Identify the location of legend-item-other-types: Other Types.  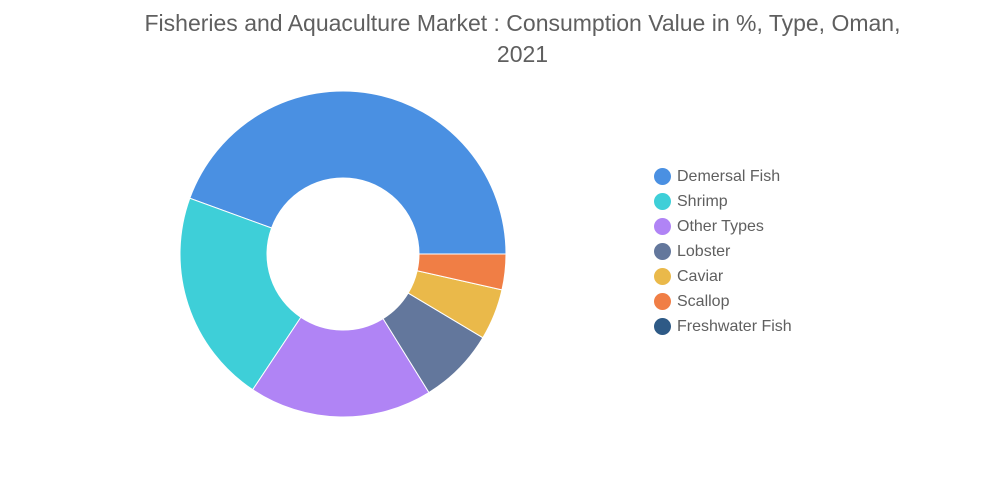
(723, 226).